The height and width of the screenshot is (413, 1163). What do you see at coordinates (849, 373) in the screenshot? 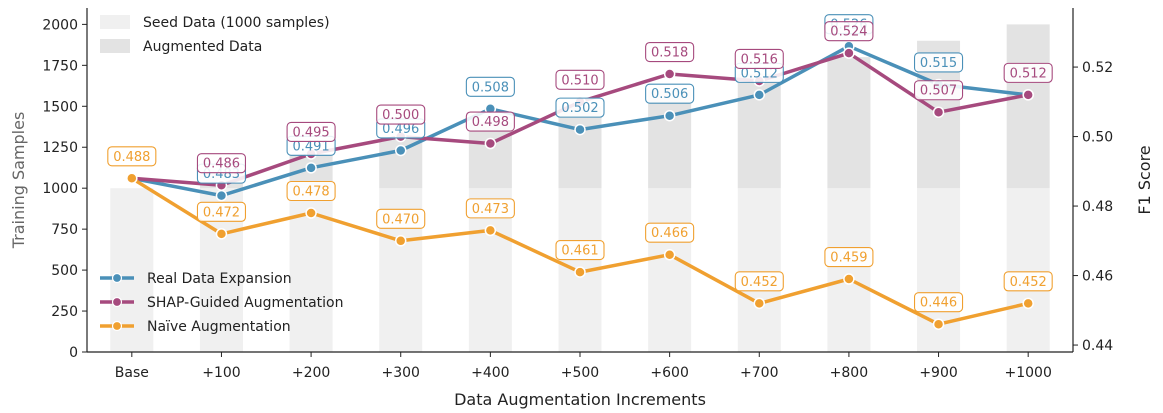
I see `x-tick-label: +800` at bounding box center [849, 373].